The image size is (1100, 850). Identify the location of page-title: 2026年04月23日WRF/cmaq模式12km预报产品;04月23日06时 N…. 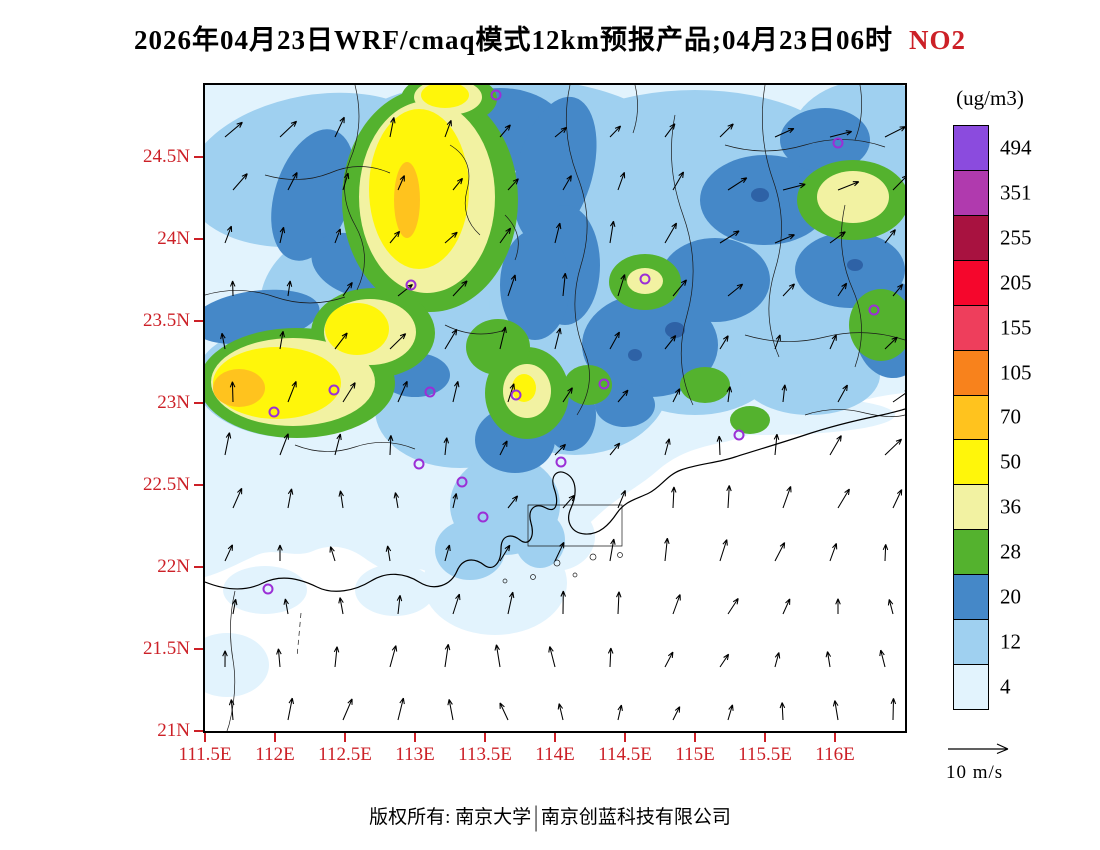
(550, 37).